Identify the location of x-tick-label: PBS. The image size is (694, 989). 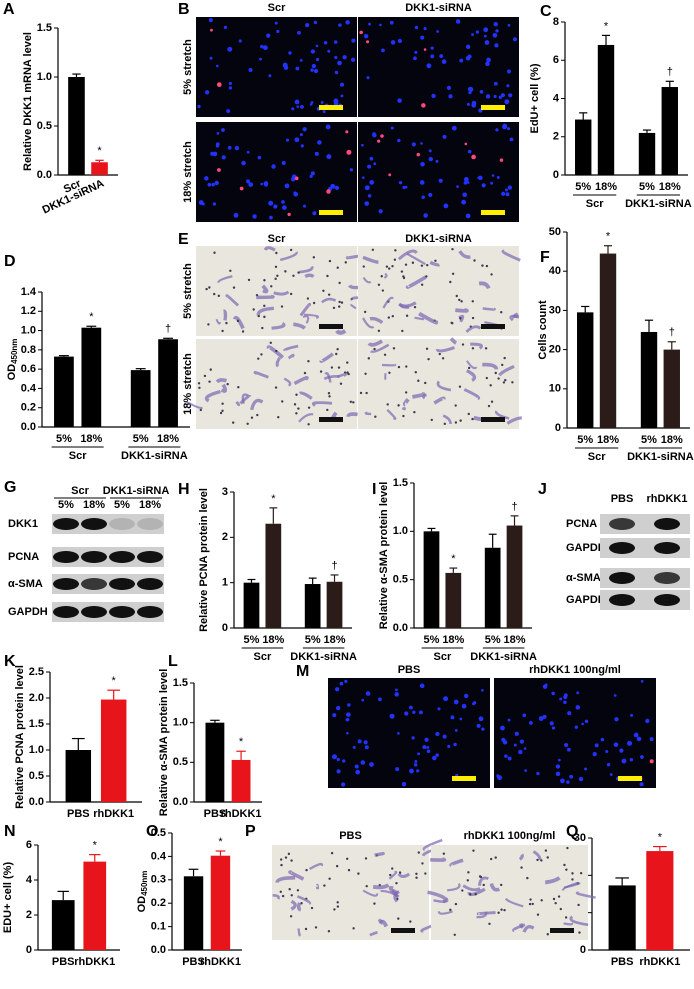
(215, 814).